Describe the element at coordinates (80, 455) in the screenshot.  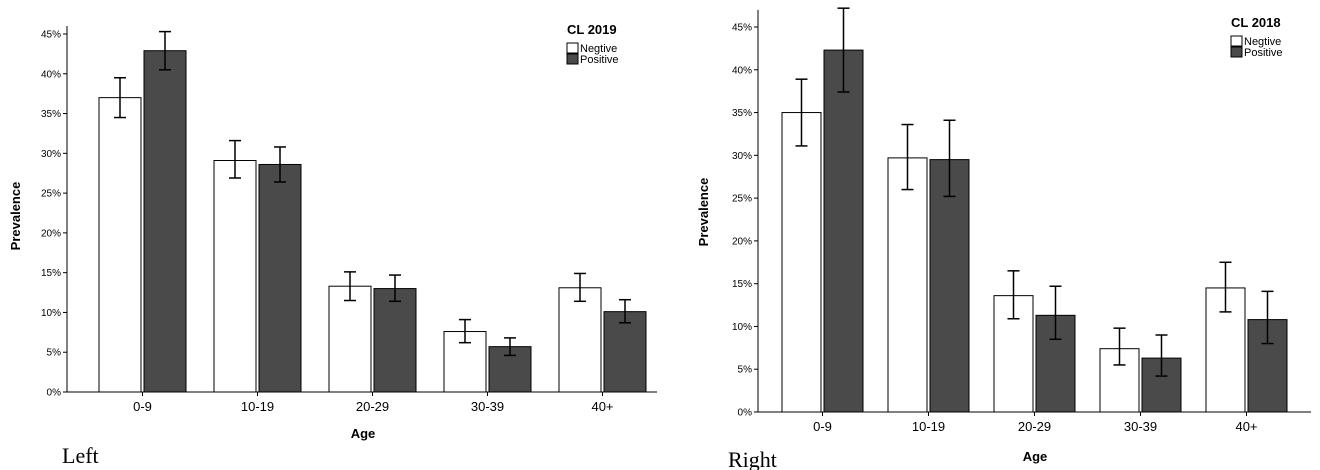
I see `panel-caption: Left` at that location.